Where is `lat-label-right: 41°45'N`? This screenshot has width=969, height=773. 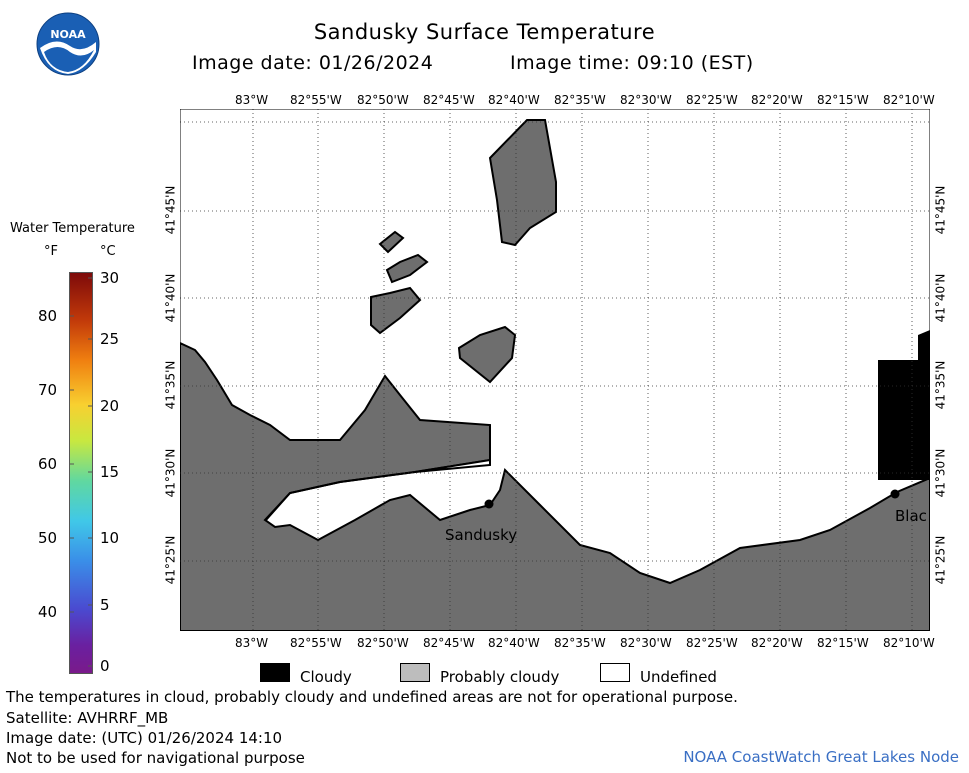
lat-label-right: 41°45'N is located at coordinates (940, 210).